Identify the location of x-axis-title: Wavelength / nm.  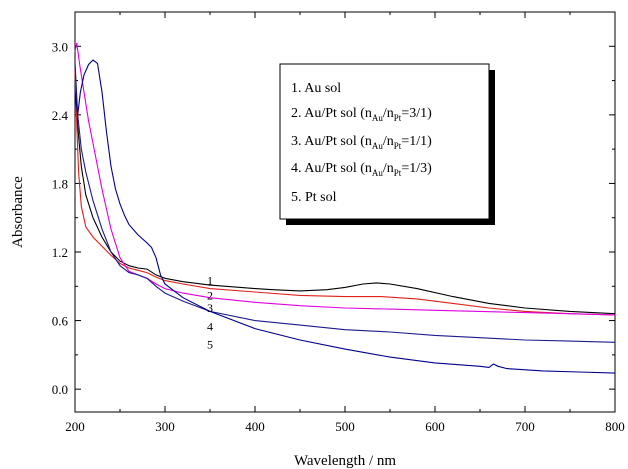
(345, 461).